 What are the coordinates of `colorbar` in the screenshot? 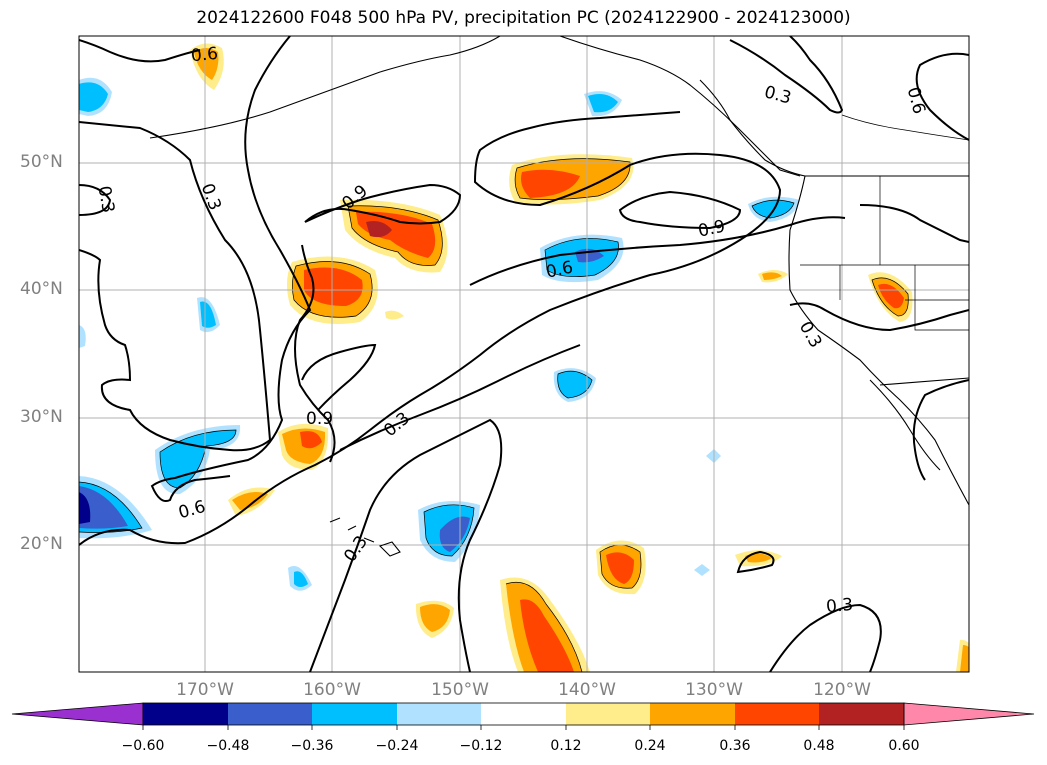 It's located at (523, 716).